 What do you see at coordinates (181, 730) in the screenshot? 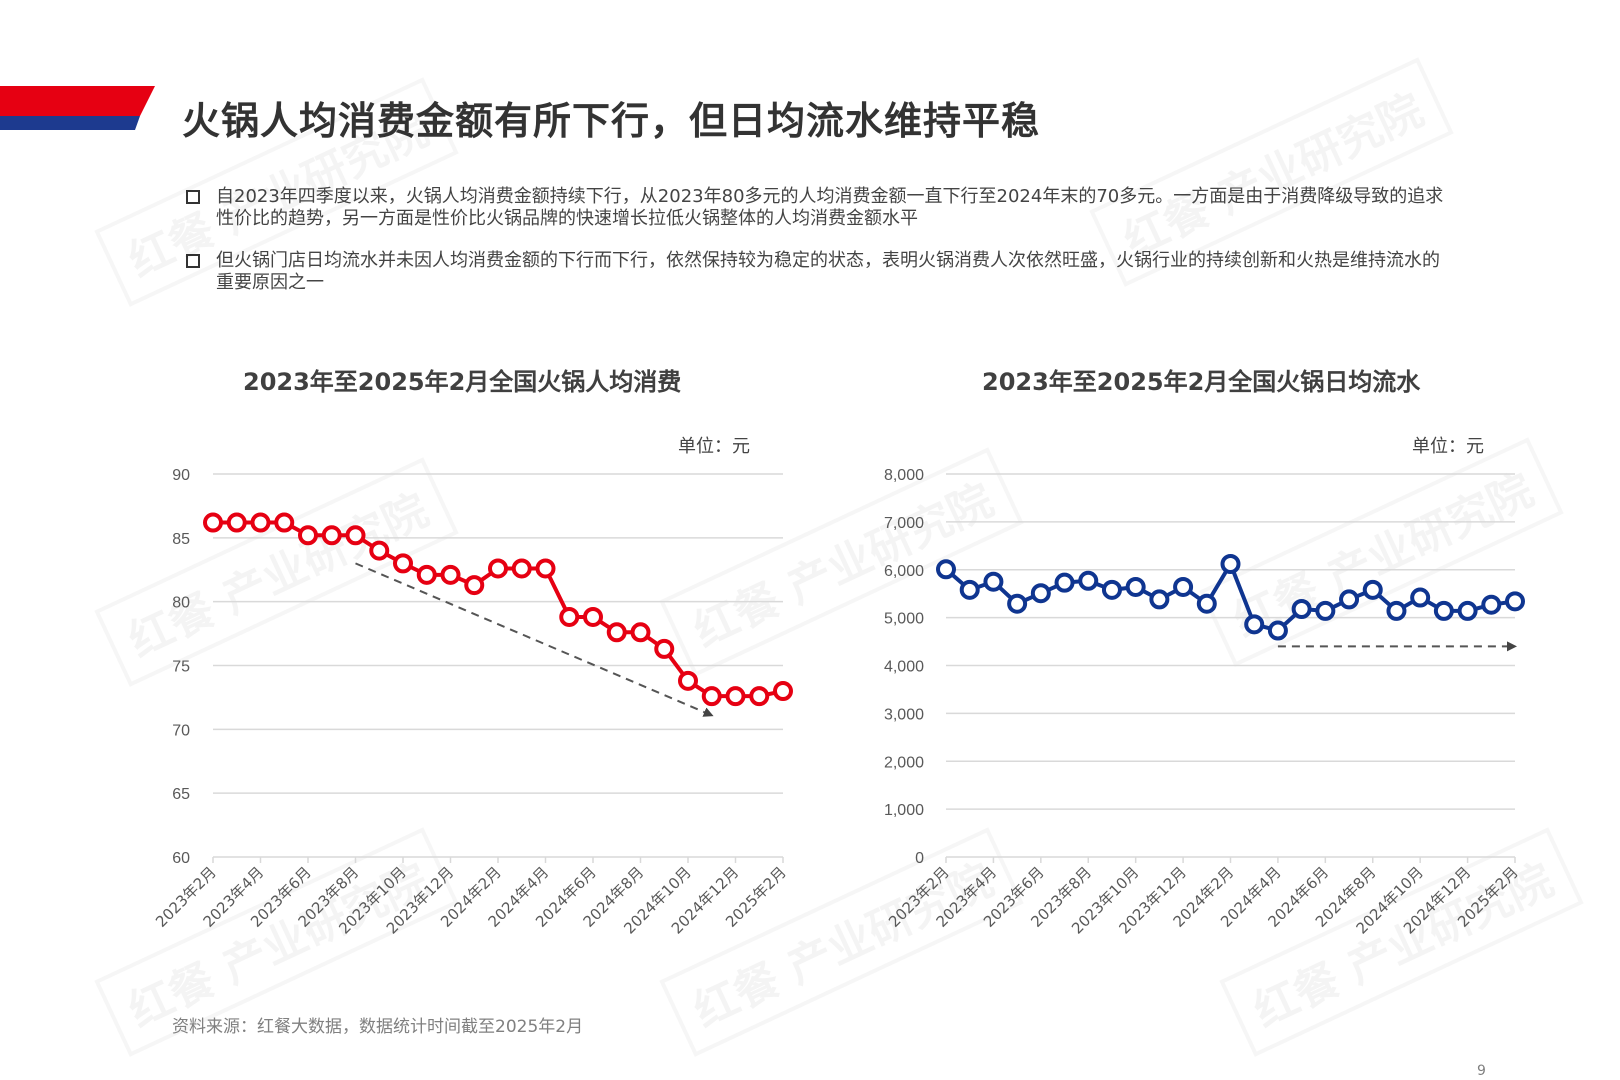
I see `svg-text: 70` at bounding box center [181, 730].